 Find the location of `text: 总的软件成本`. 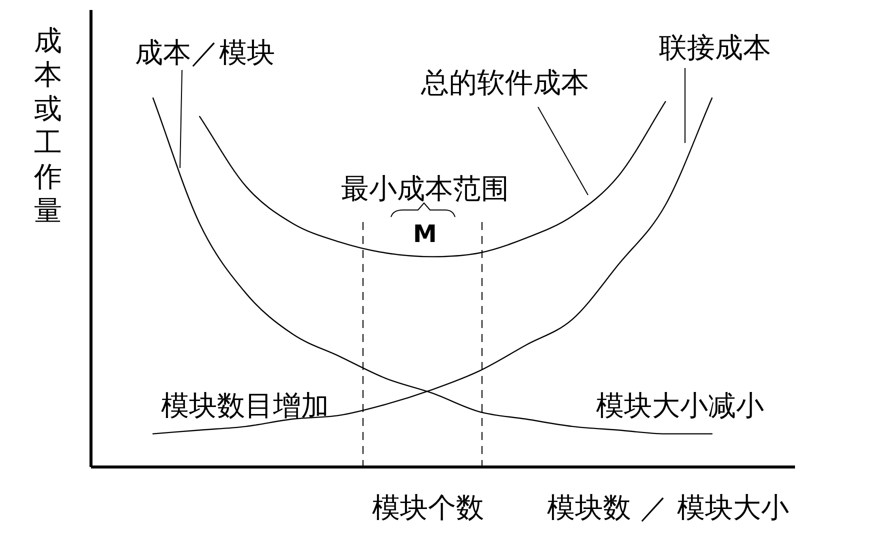

text: 总的软件成本 is located at coordinates (504, 82).